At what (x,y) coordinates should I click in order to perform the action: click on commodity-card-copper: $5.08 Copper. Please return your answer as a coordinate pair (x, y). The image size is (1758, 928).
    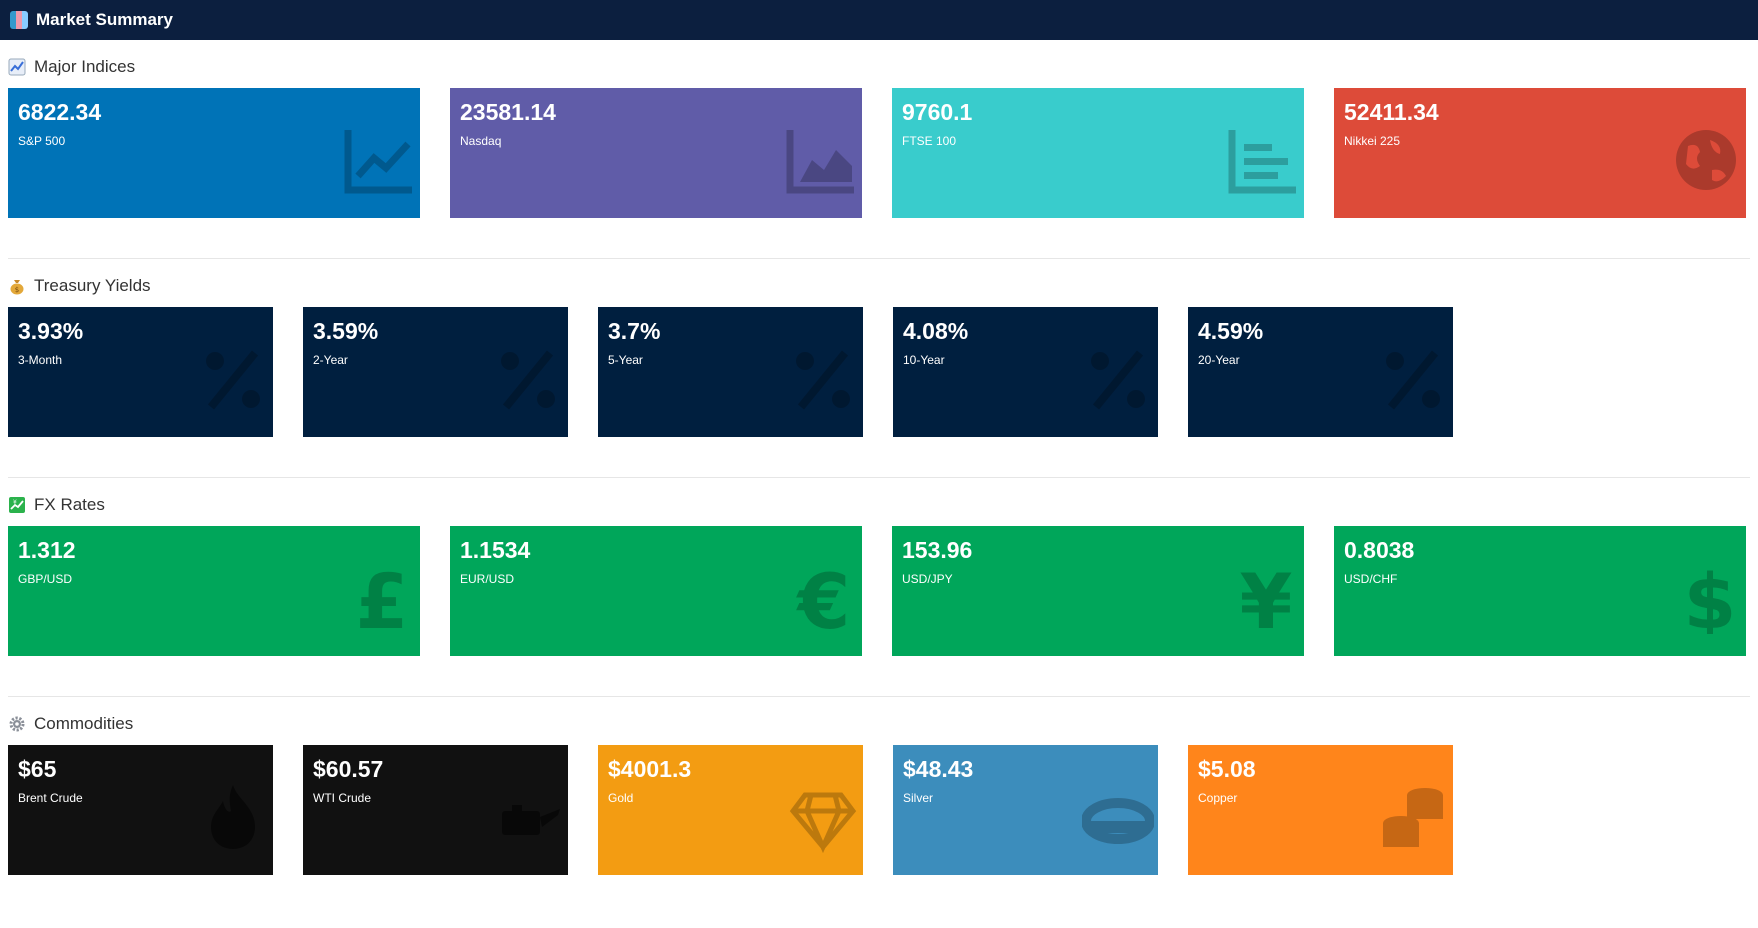
    Looking at the image, I should click on (1320, 810).